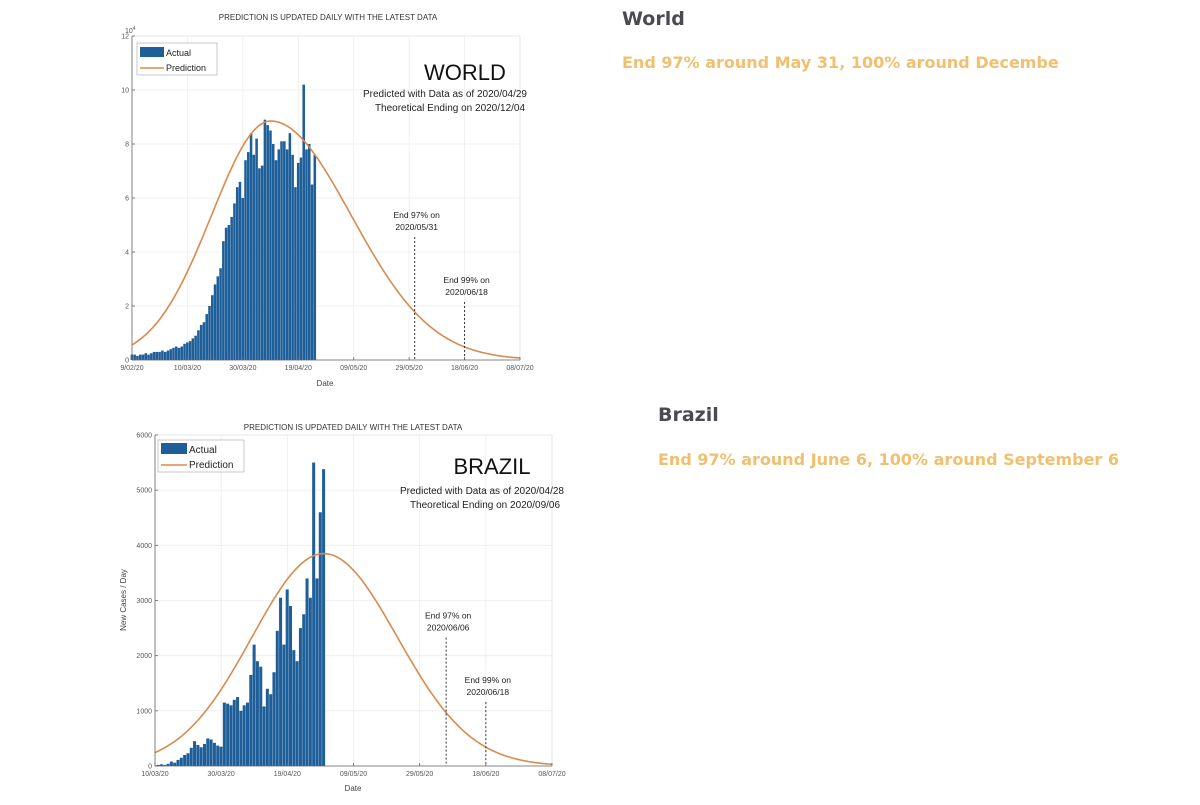 The image size is (1200, 805). I want to click on brazil-annotations: End 97% on 2020/06/06 End 99% on 2020/06/18, so click(468, 688).